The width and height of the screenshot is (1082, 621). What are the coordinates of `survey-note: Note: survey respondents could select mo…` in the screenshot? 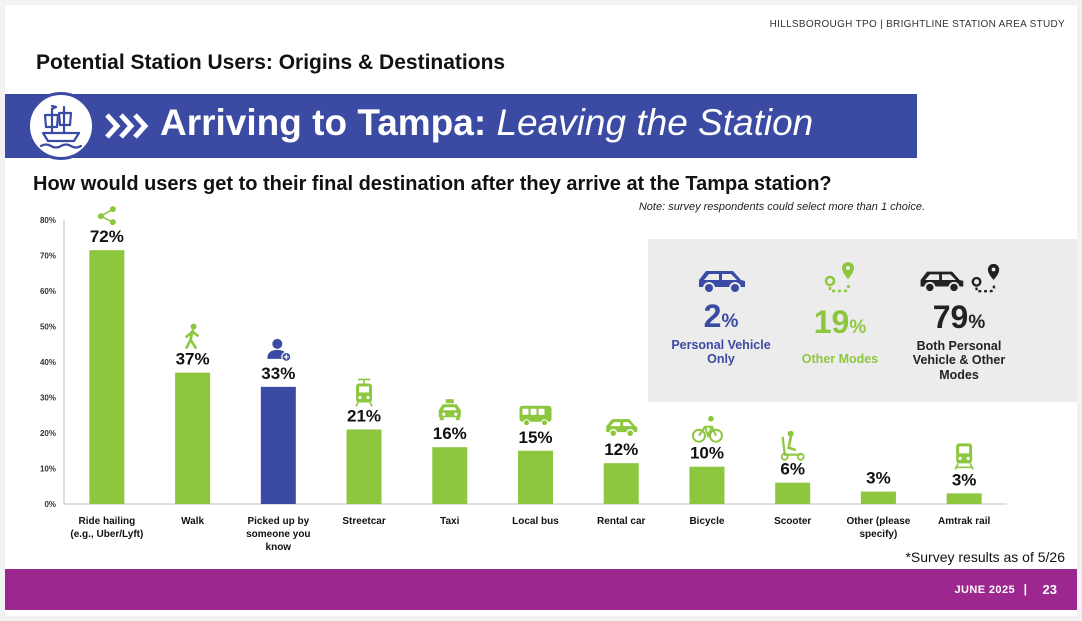 It's located at (781, 207).